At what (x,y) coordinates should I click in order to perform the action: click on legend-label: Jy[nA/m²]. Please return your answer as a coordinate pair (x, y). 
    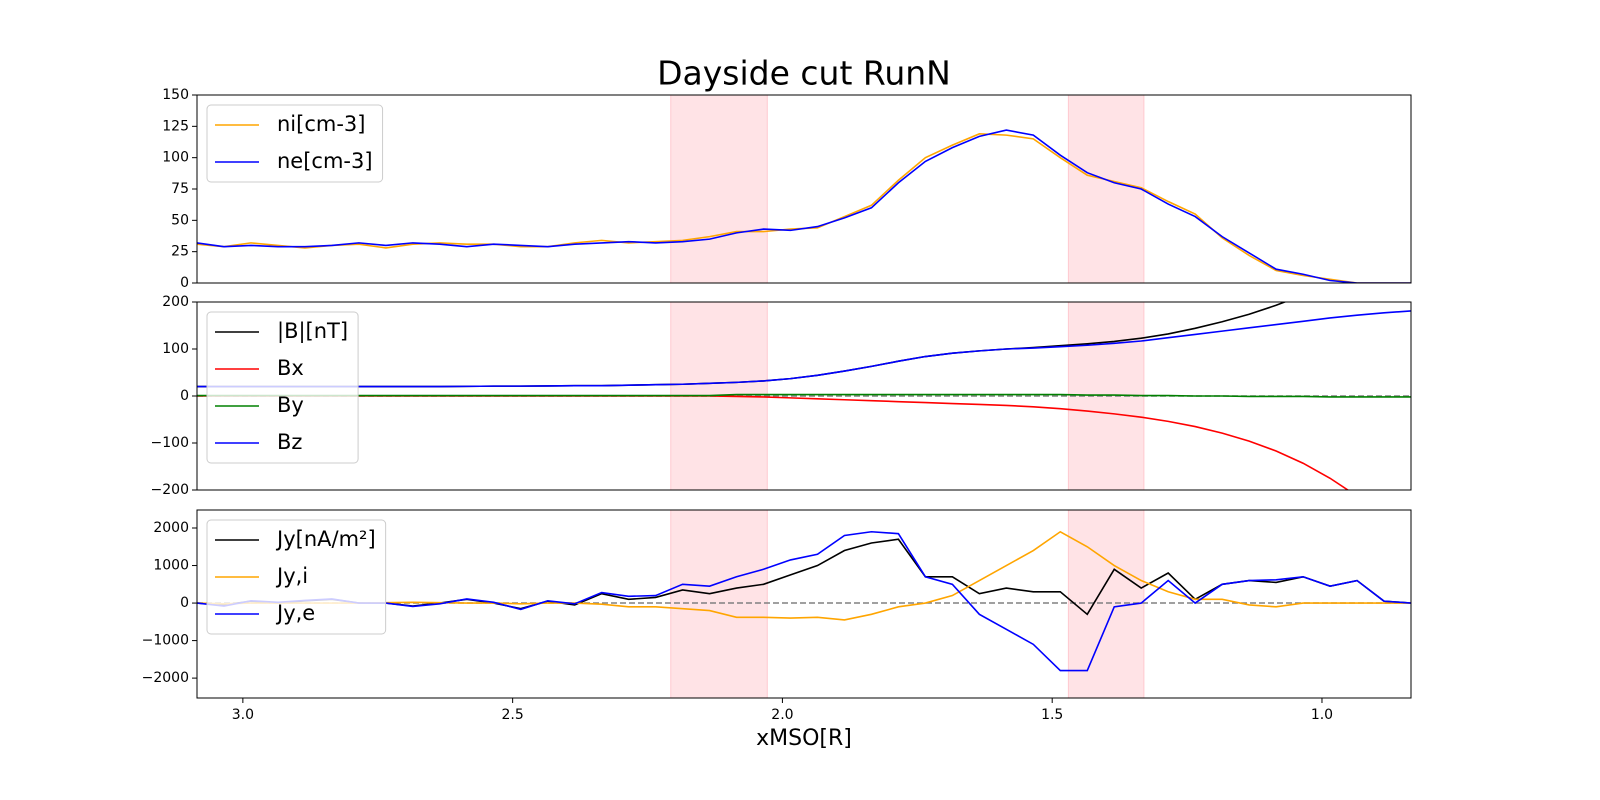
    Looking at the image, I should click on (325, 539).